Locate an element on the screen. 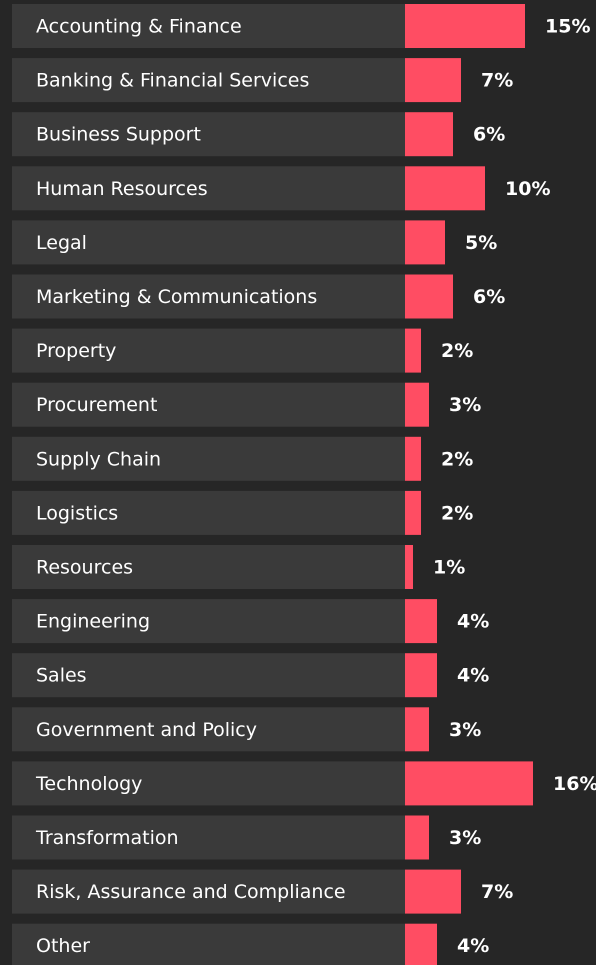 The image size is (596, 965). value-label: 15% is located at coordinates (567, 27).